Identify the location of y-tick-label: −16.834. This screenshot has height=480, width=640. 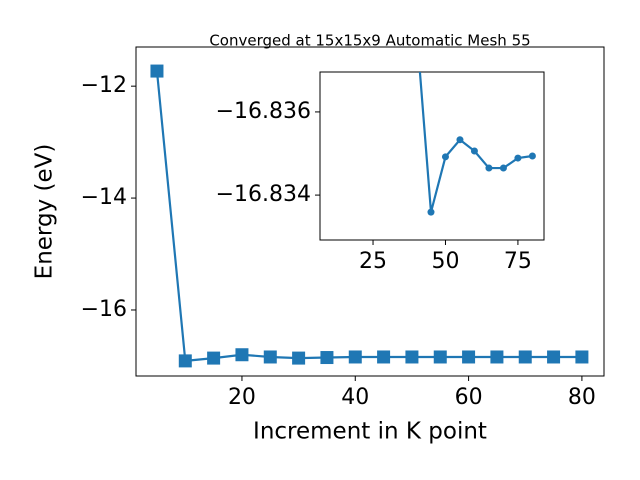
(263, 194).